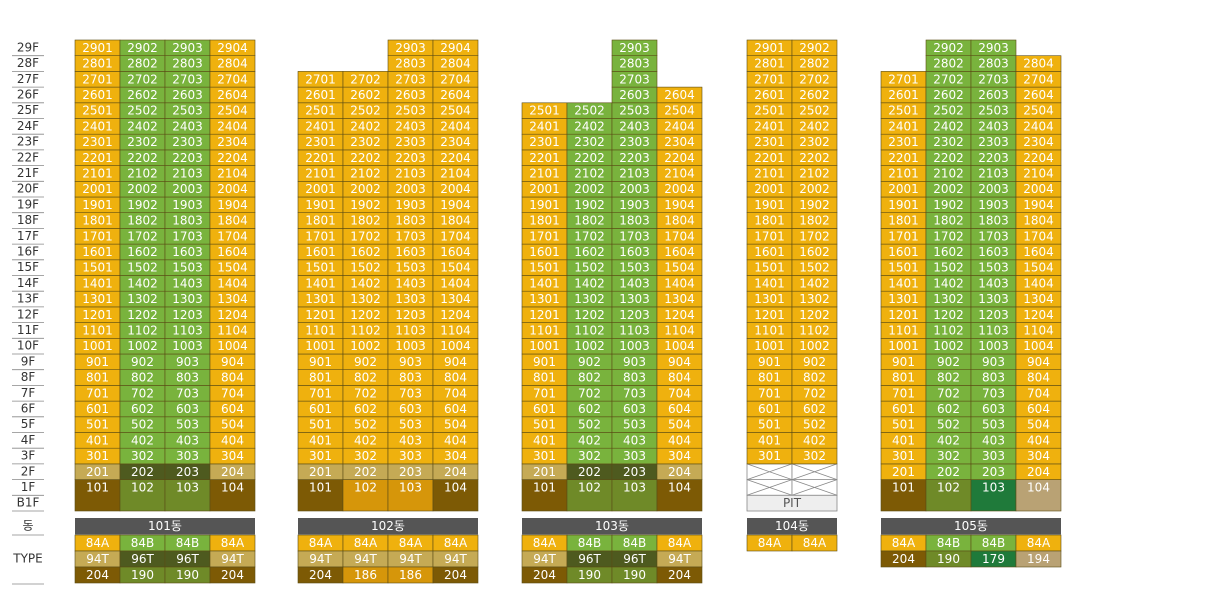 The height and width of the screenshot is (602, 1226). What do you see at coordinates (1038, 440) in the screenshot?
I see `unit-number: 404` at bounding box center [1038, 440].